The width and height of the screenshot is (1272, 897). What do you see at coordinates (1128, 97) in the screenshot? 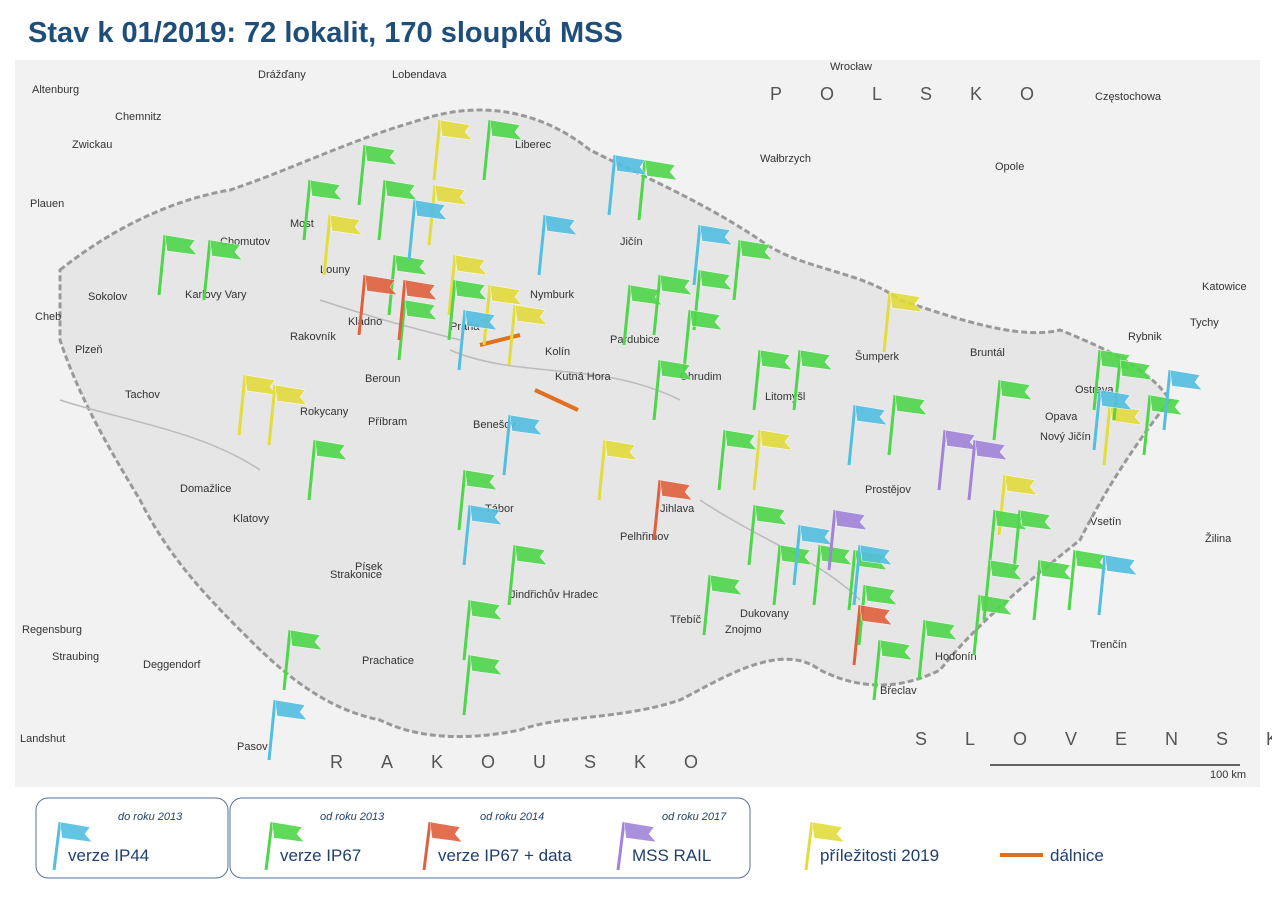
I see `place-label: Częstochowa` at bounding box center [1128, 97].